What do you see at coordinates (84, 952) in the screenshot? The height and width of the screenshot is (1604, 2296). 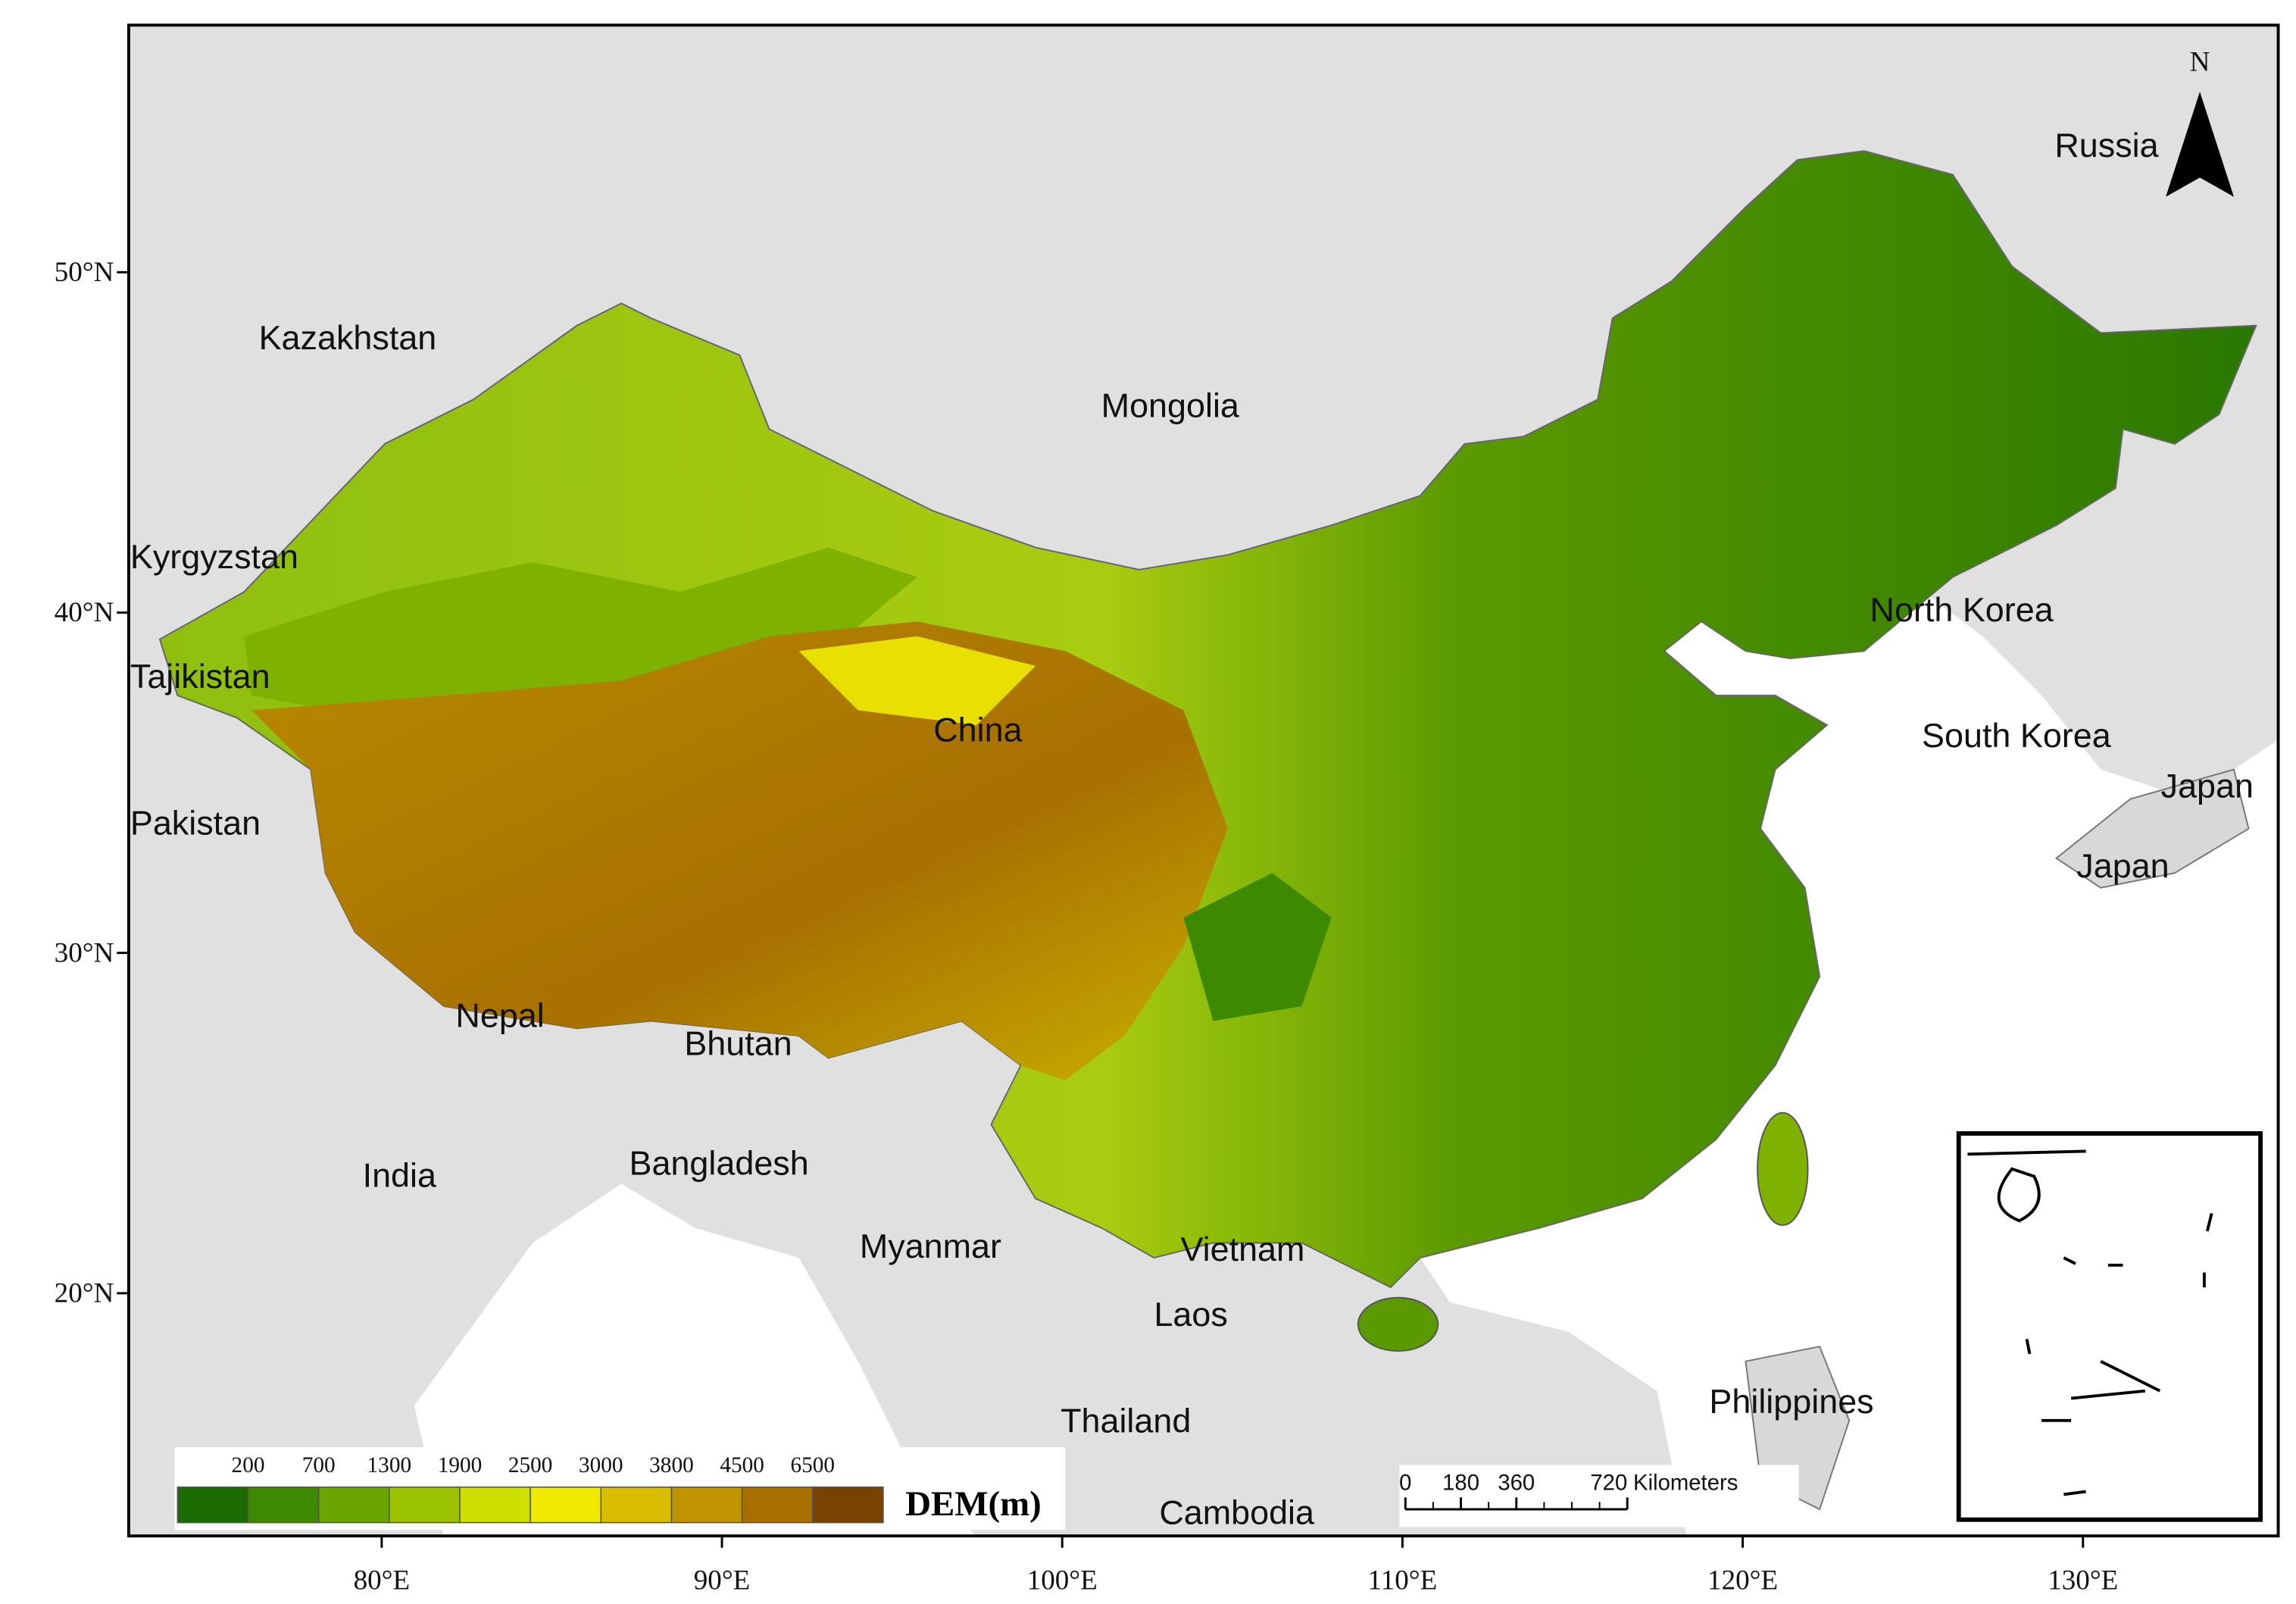 I see `lat-tick-label: 30°N` at bounding box center [84, 952].